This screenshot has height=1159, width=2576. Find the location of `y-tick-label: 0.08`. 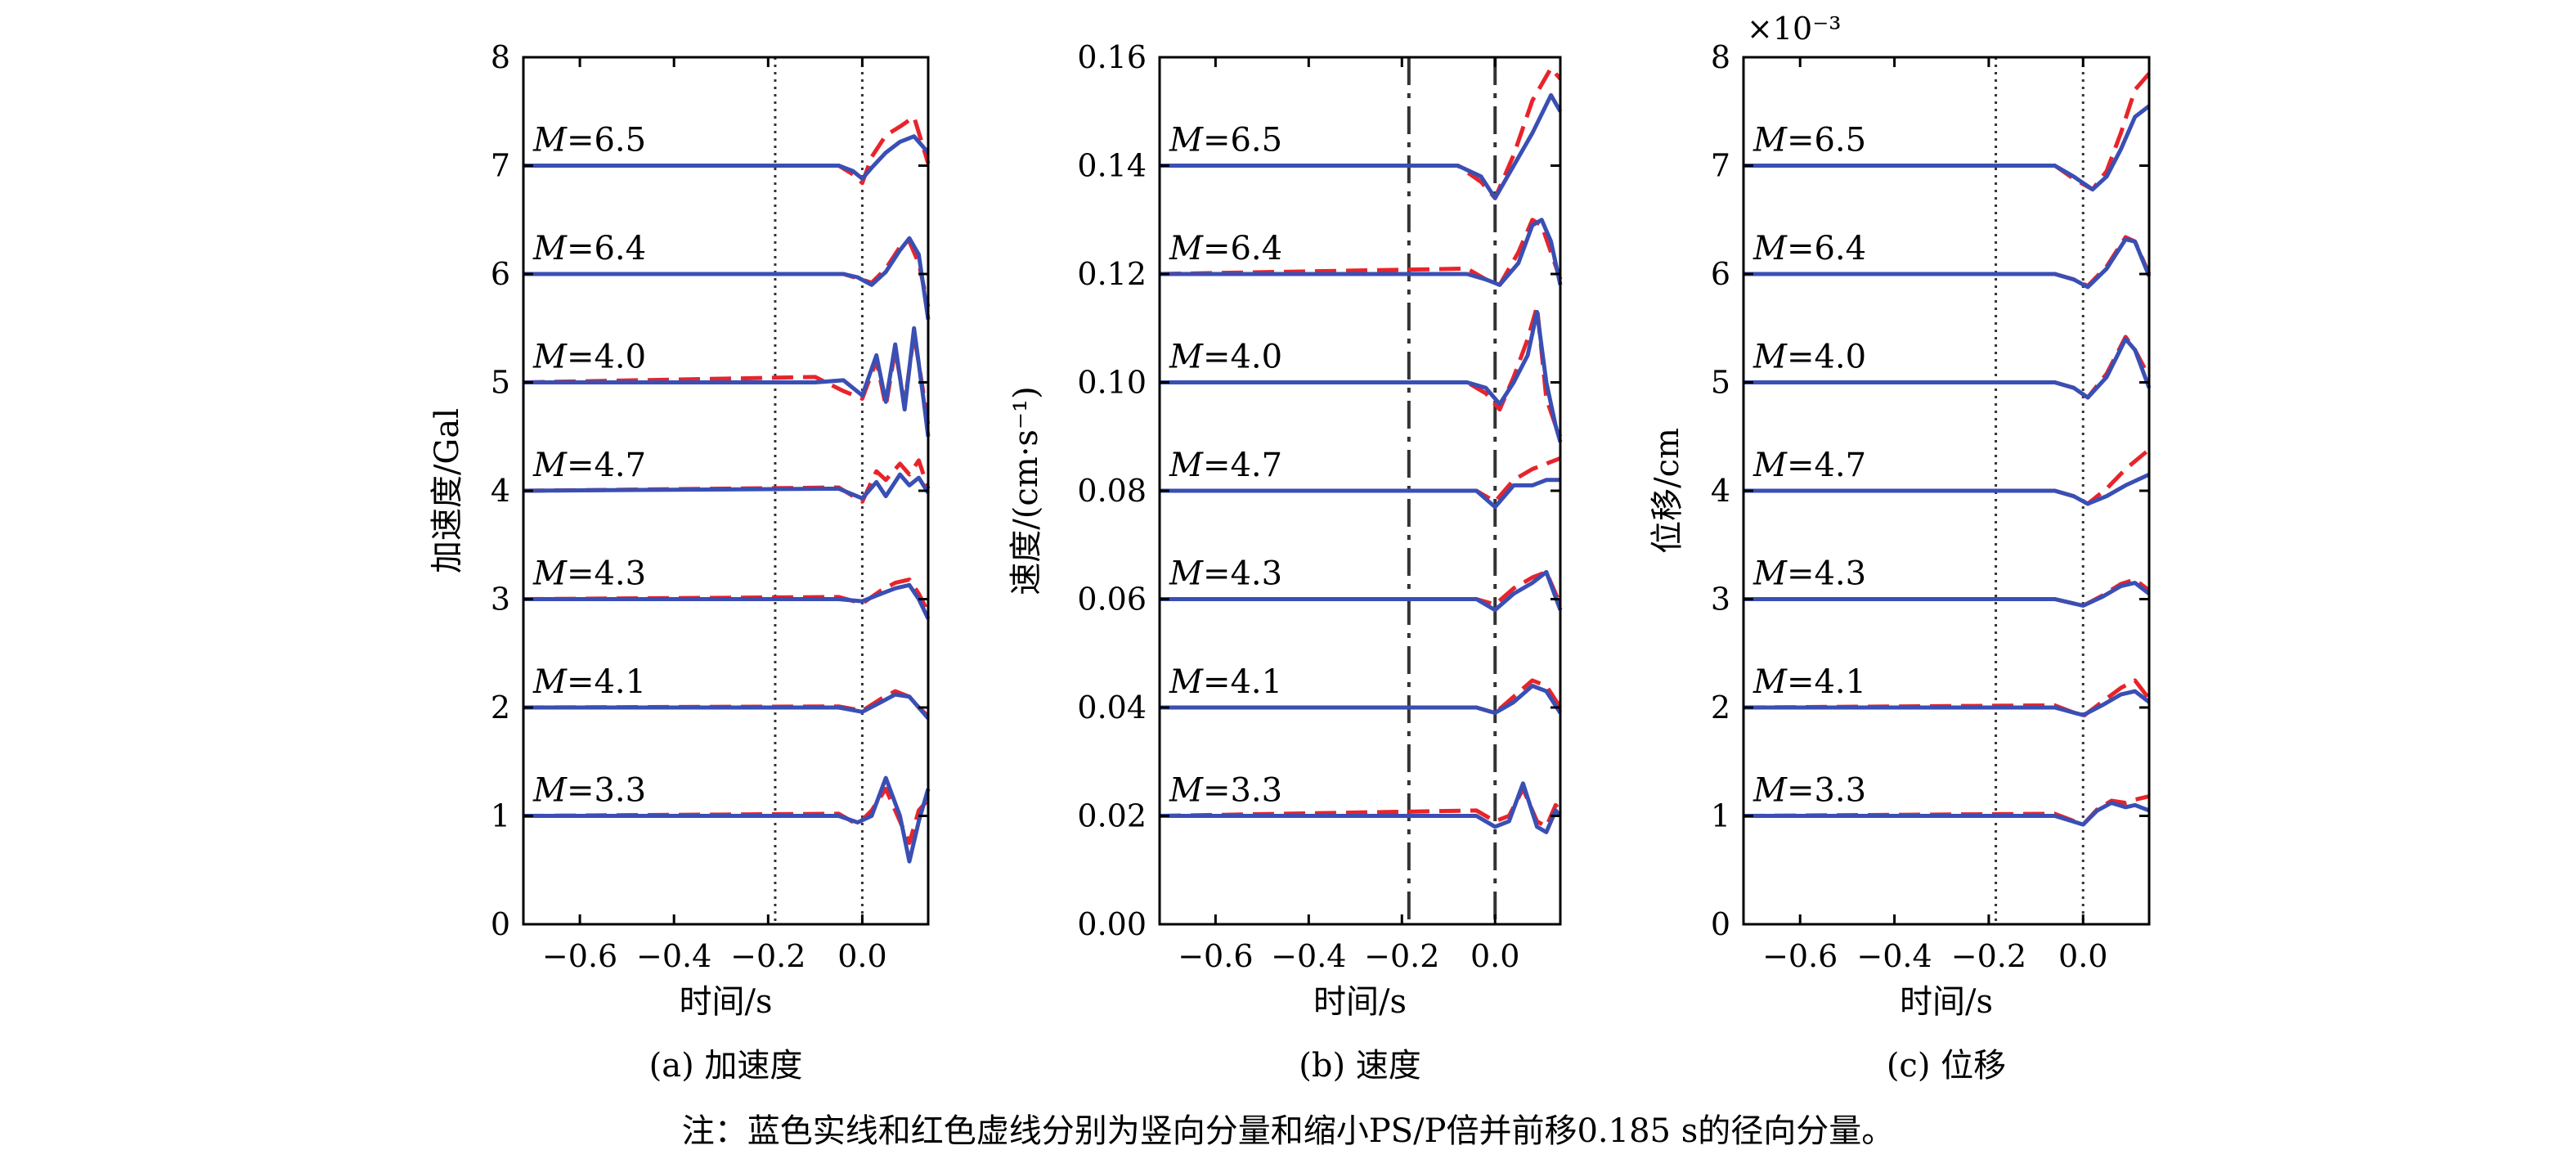

y-tick-label: 0.08 is located at coordinates (1112, 491).